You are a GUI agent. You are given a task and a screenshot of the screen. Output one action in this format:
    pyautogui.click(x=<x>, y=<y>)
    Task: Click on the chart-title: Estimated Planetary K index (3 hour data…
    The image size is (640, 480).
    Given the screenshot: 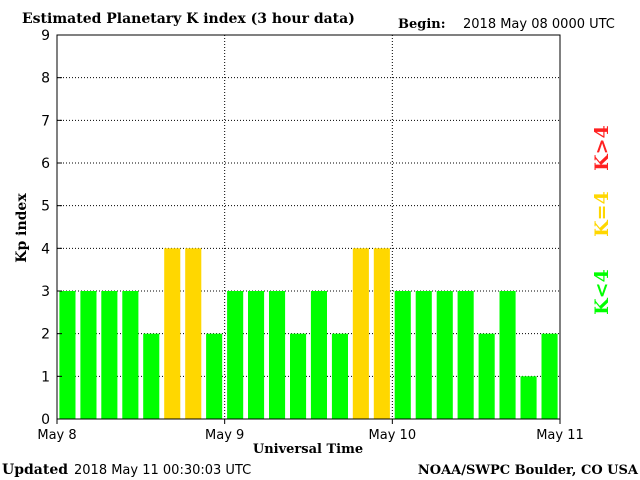 What is the action you would take?
    pyautogui.click(x=188, y=19)
    